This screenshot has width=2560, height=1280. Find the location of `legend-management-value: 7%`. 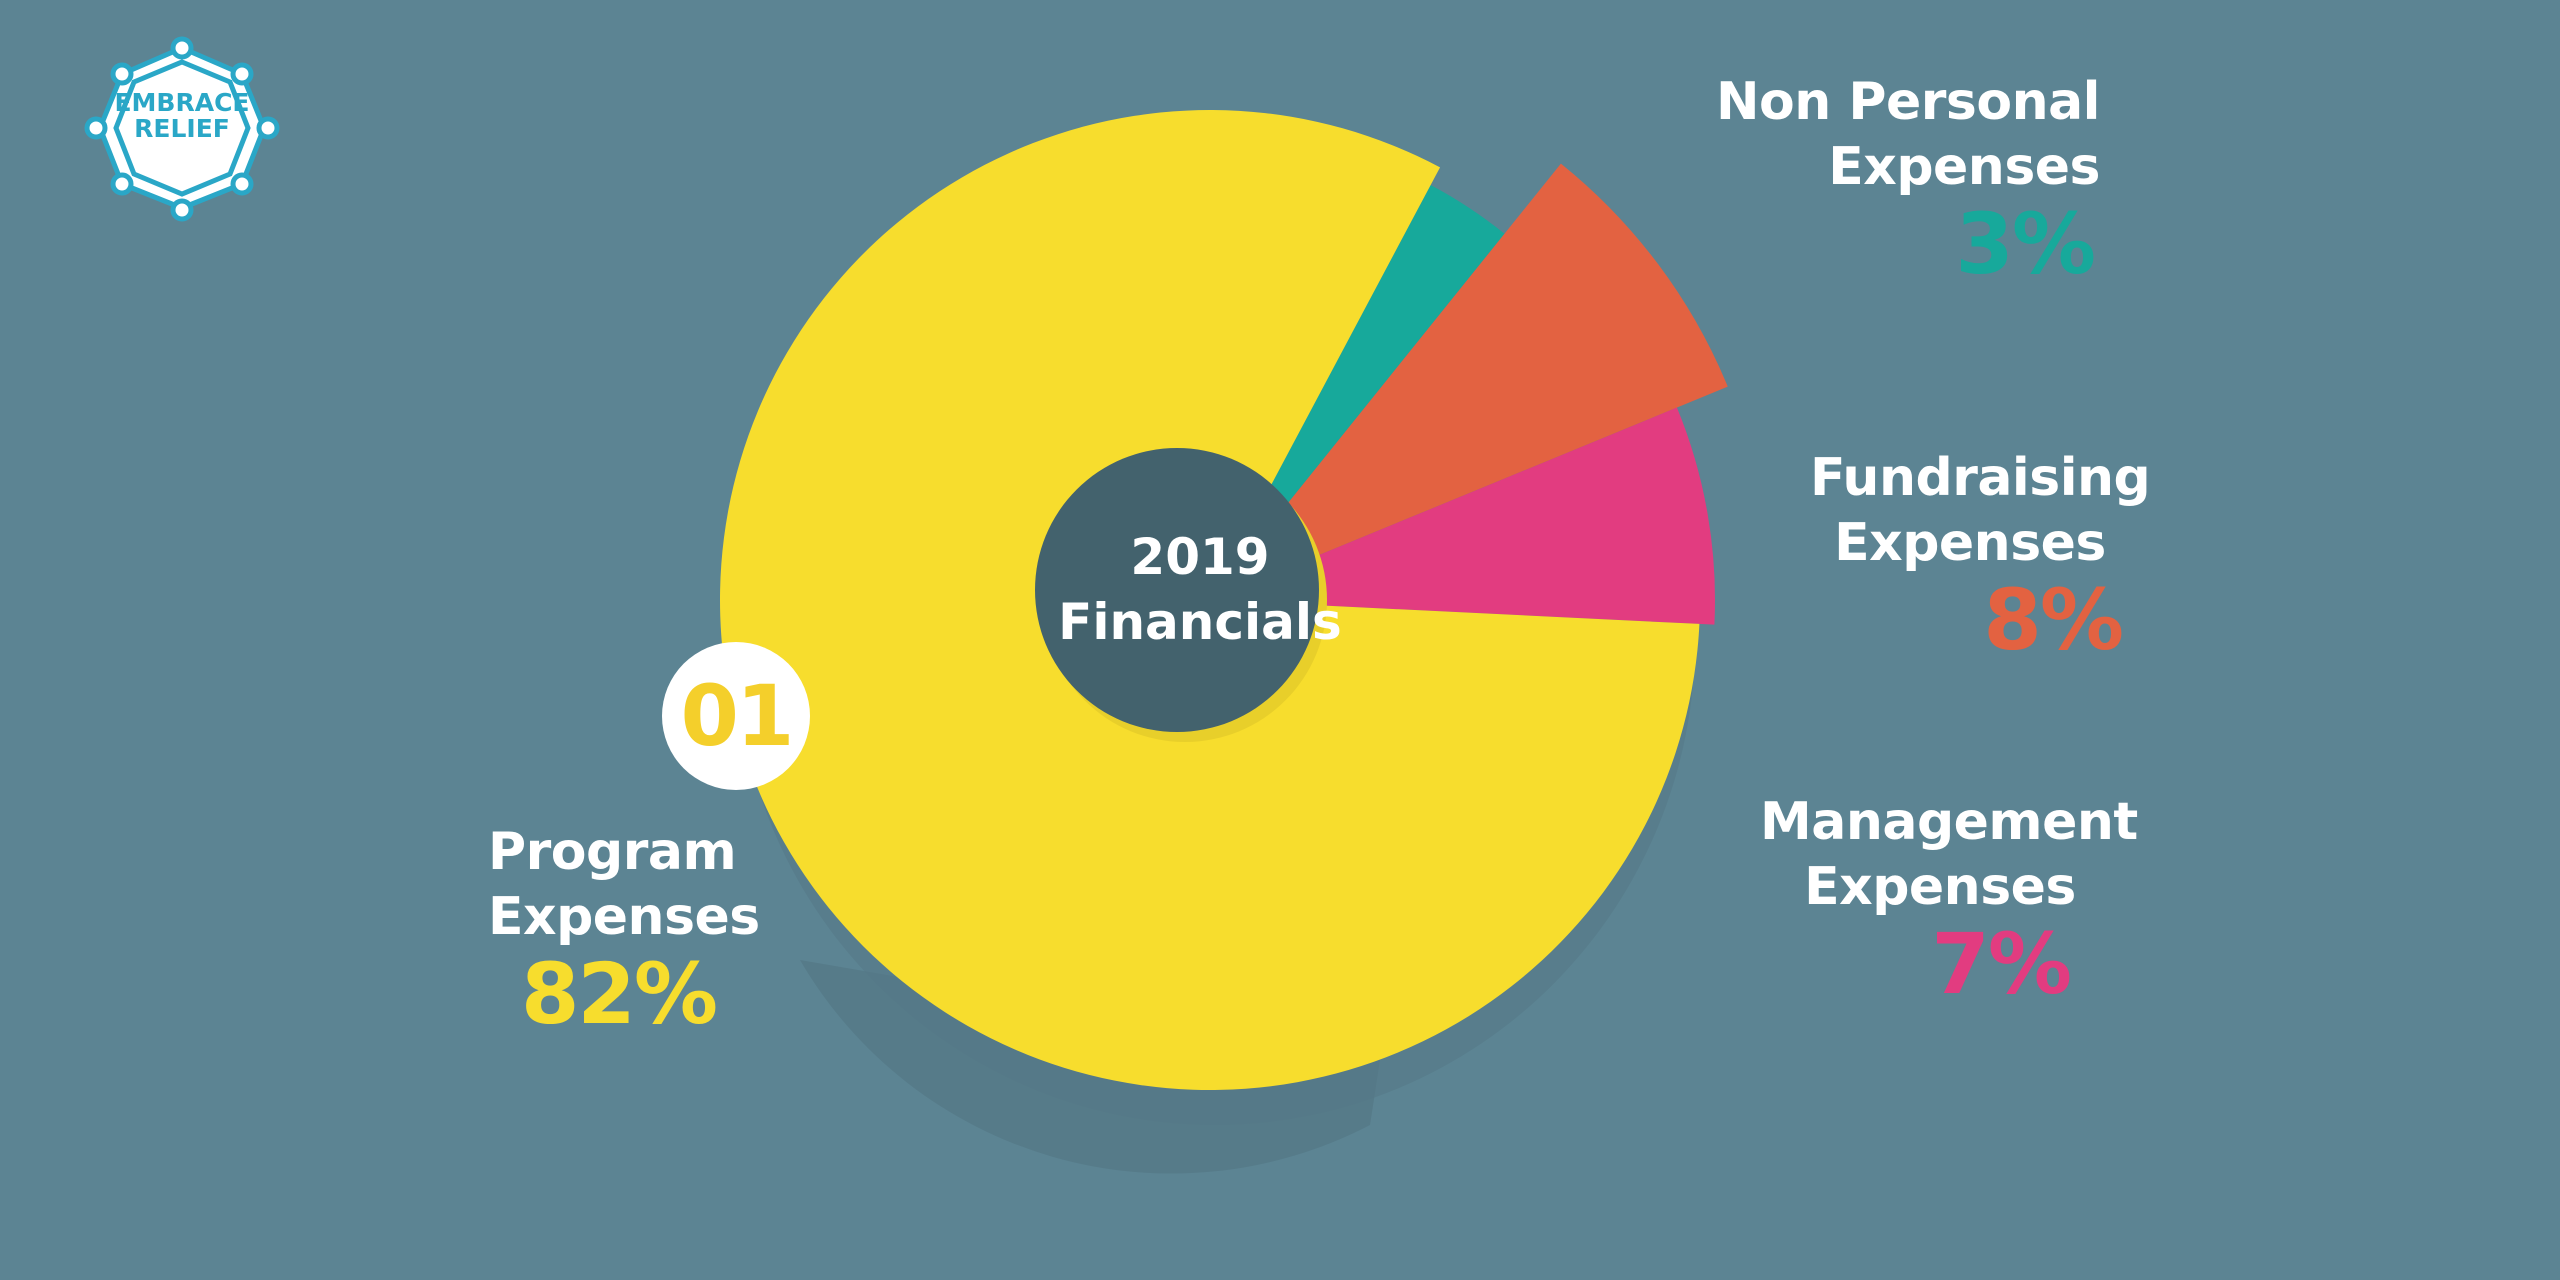

legend-management-value: 7% is located at coordinates (2001, 964).